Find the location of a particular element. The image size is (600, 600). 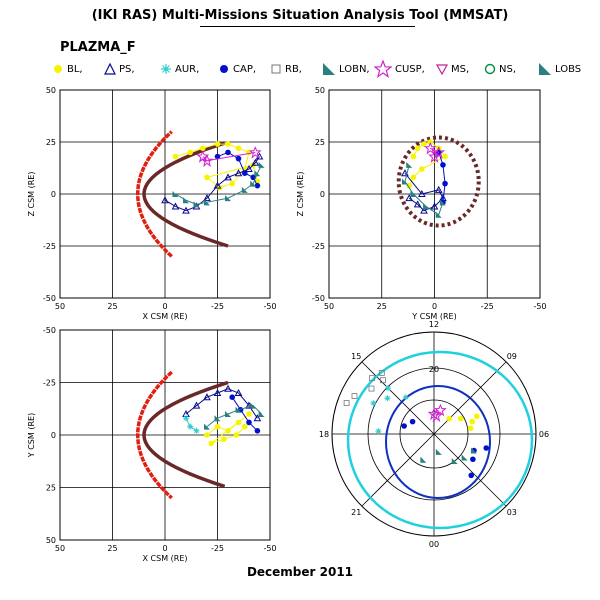

legend-item-cap: CAP, is located at coordinates (237, 69).